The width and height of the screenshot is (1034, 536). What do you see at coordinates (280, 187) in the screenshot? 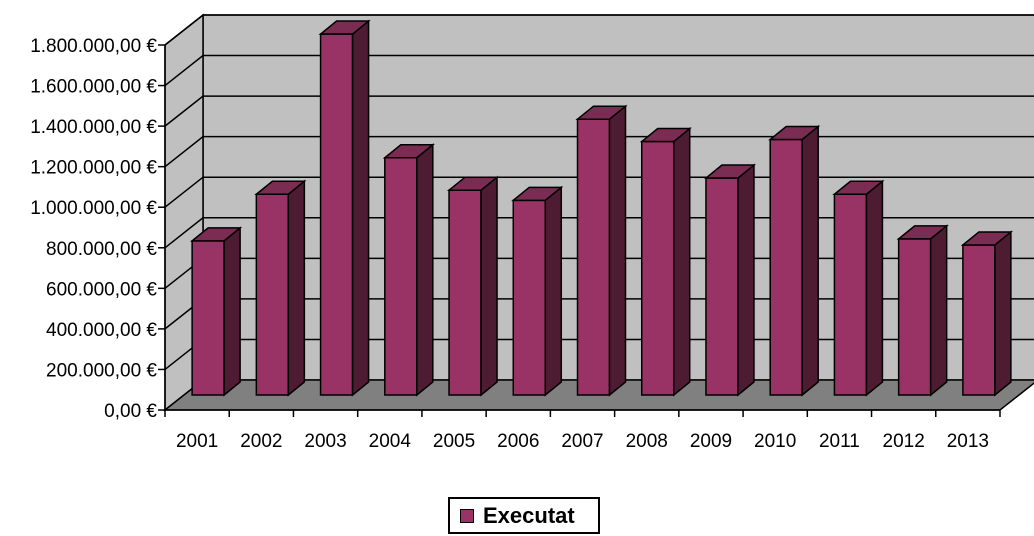
I see `bar-top-2002` at bounding box center [280, 187].